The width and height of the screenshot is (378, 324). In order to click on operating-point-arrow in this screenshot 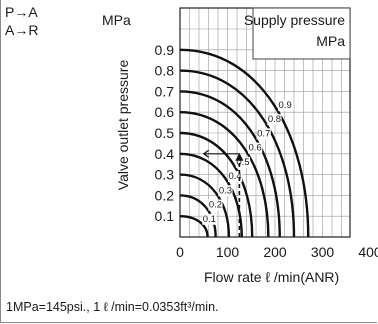, I will do `click(221, 153)`.